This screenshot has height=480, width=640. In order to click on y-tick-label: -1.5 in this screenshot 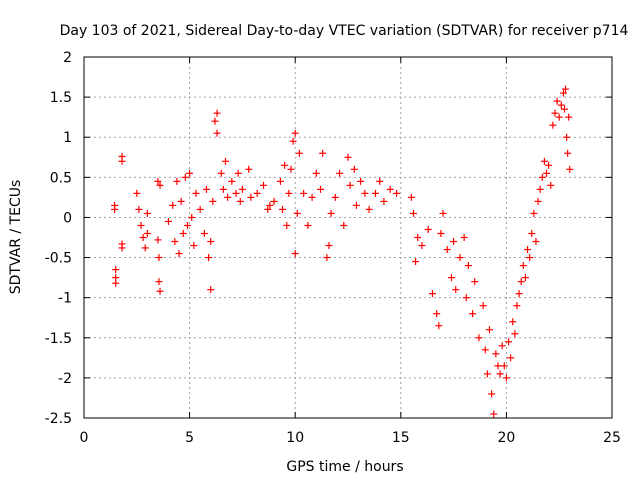, I will do `click(58, 339)`.